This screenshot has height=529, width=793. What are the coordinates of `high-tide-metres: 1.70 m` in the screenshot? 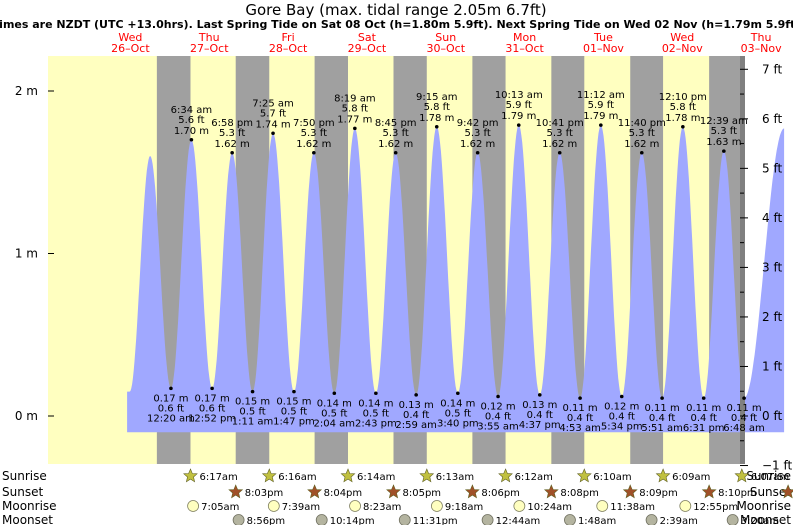 It's located at (191, 131).